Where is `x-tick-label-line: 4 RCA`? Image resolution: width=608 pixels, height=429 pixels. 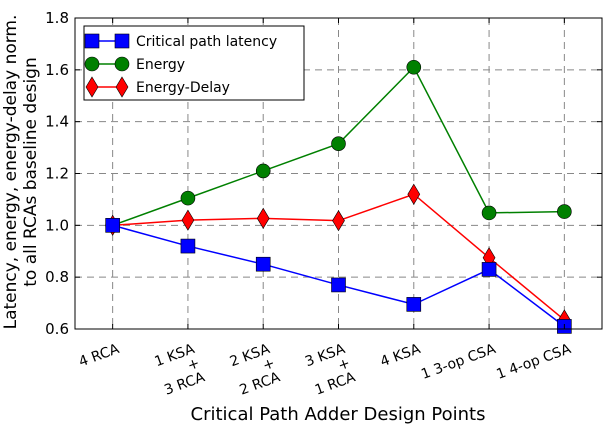 x-tick-label-line: 4 RCA is located at coordinates (99, 355).